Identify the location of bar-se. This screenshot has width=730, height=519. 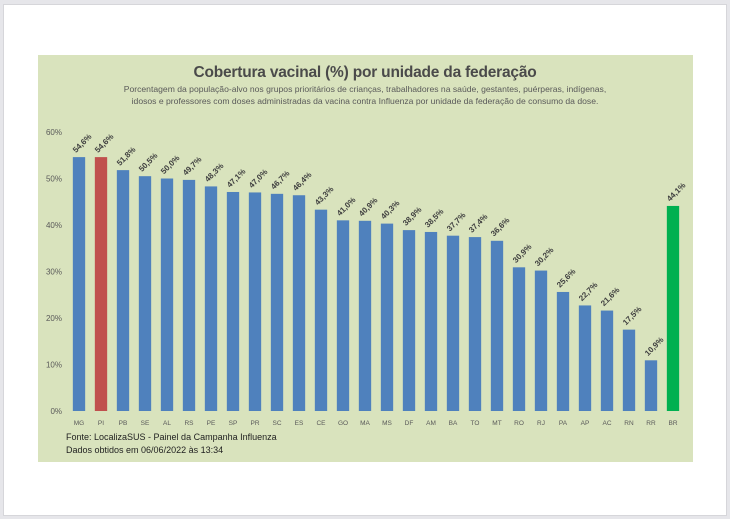
(145, 293).